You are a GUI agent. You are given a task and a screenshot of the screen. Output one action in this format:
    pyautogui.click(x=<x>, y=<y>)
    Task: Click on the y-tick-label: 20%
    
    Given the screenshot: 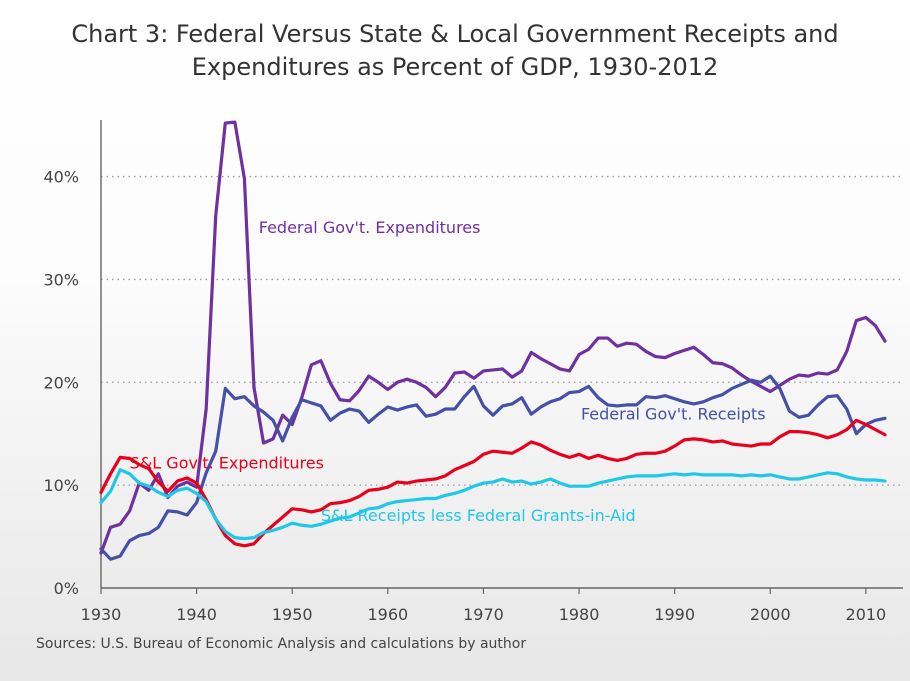 What is the action you would take?
    pyautogui.click(x=61, y=382)
    